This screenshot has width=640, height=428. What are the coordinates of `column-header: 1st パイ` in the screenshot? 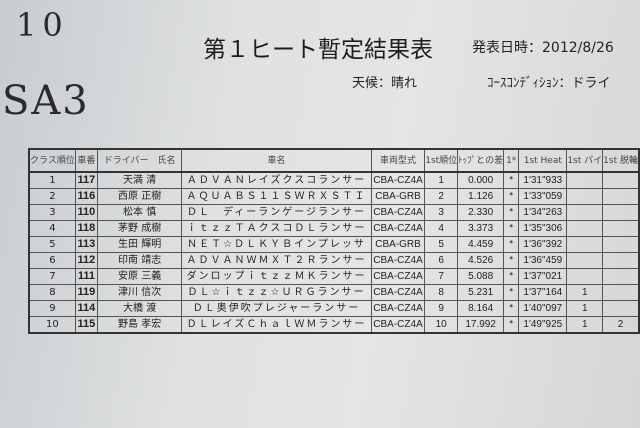 It's located at (585, 160).